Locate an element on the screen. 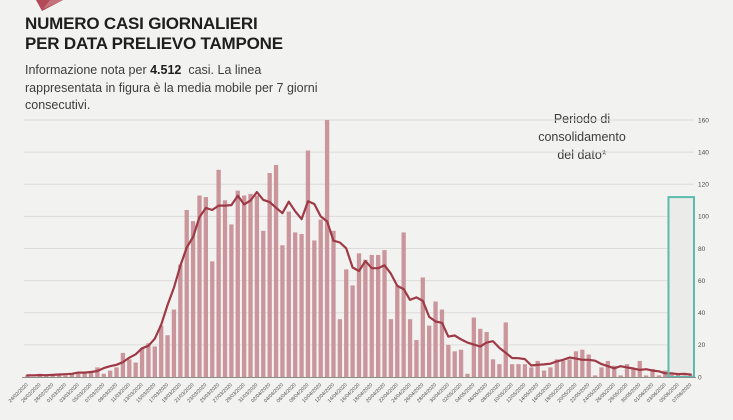 The image size is (733, 420). x-axis-label: 31/03/2020 is located at coordinates (248, 393).